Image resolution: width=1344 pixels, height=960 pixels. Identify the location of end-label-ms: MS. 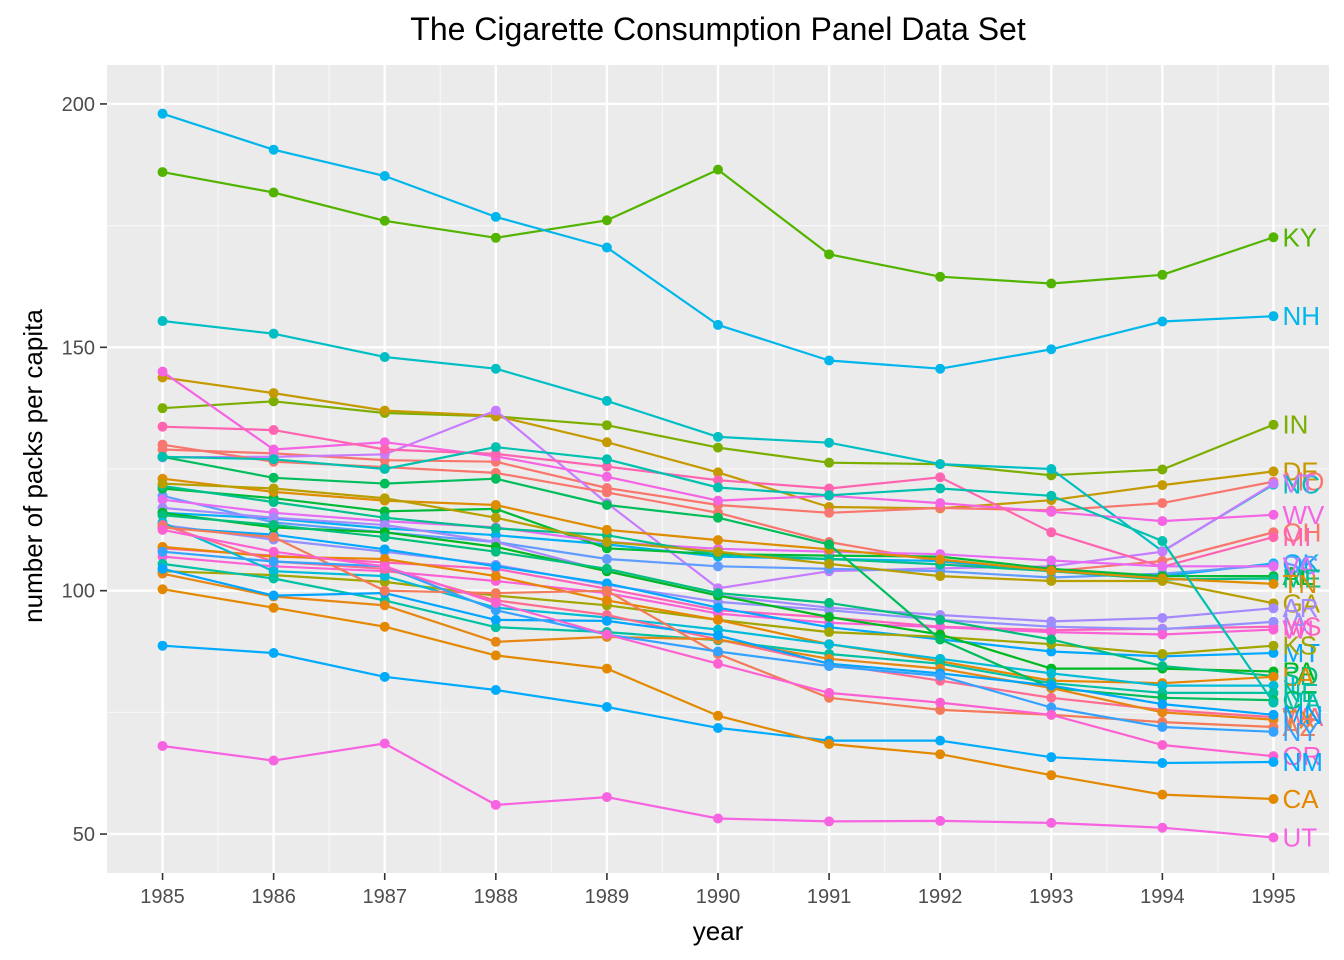
(1301, 627).